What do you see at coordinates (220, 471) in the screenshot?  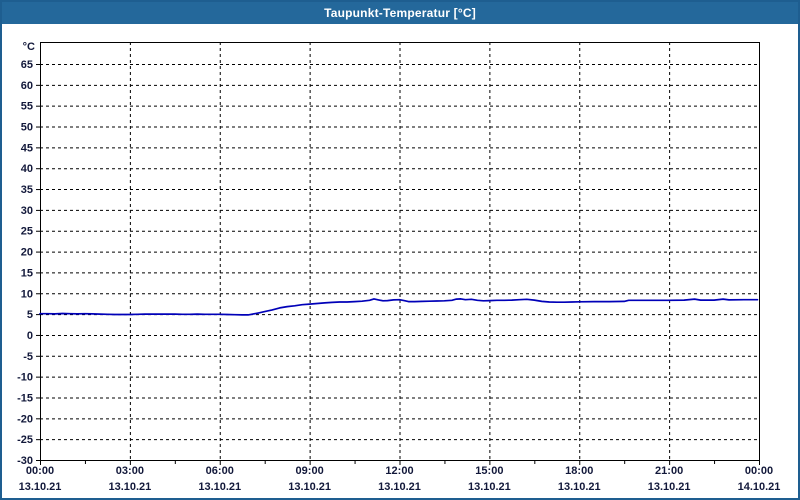 I see `x-tick-time-label: 06:00` at bounding box center [220, 471].